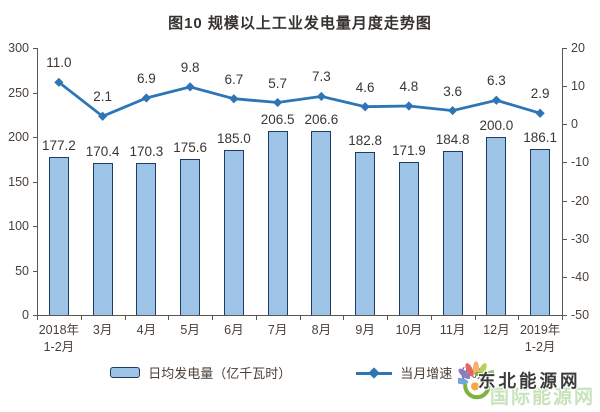 The image size is (600, 412). Describe the element at coordinates (190, 67) in the screenshot. I see `line-value-label: 9.8` at that location.